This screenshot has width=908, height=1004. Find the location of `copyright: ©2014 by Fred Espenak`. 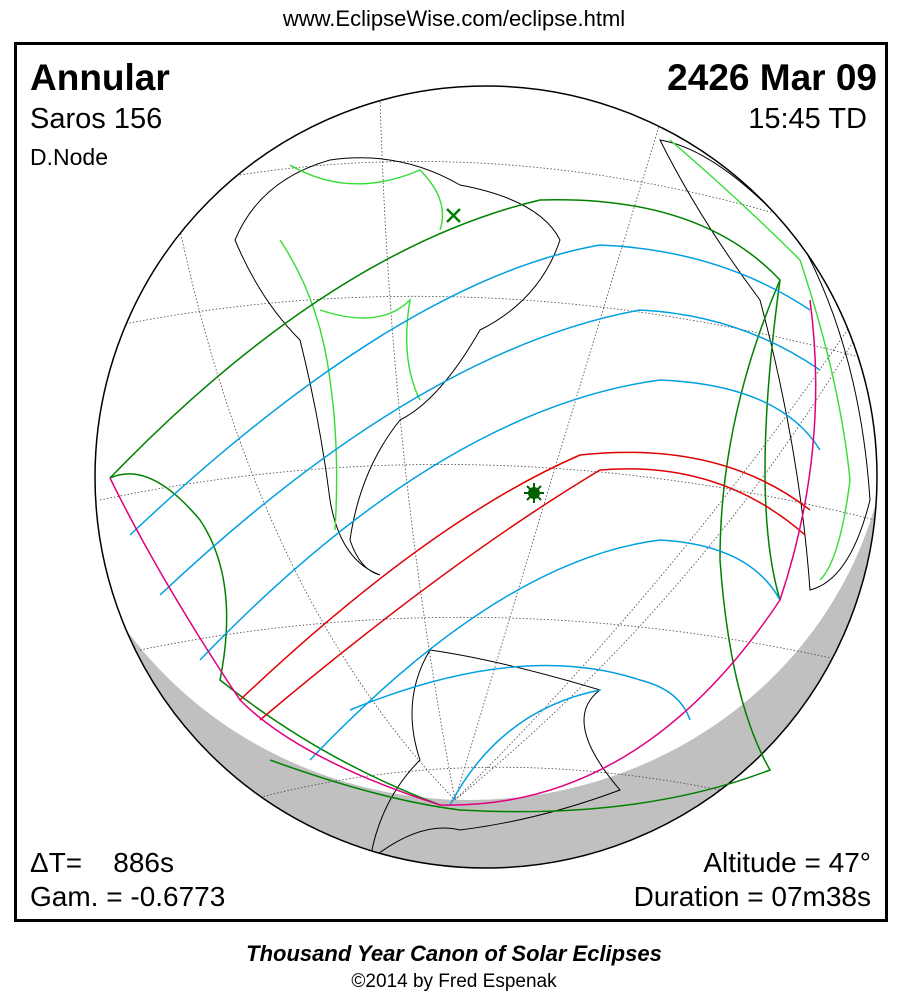

copyright: ©2014 by Fred Espenak is located at coordinates (454, 981).